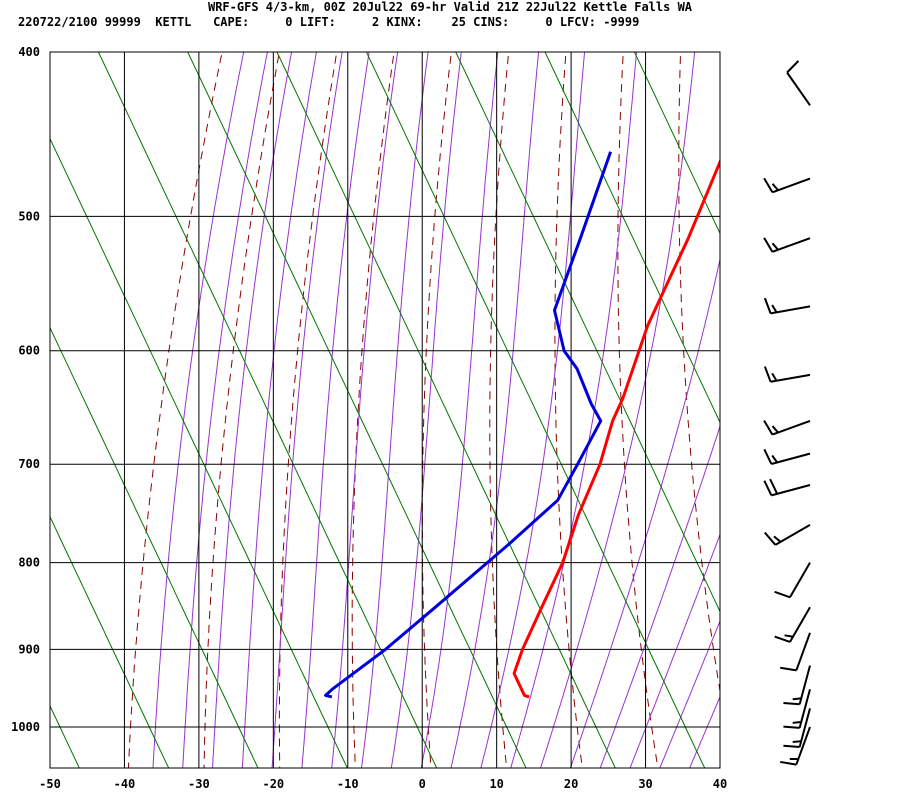 Image resolution: width=900 pixels, height=800 pixels. I want to click on x-tick-label: -50, so click(50, 784).